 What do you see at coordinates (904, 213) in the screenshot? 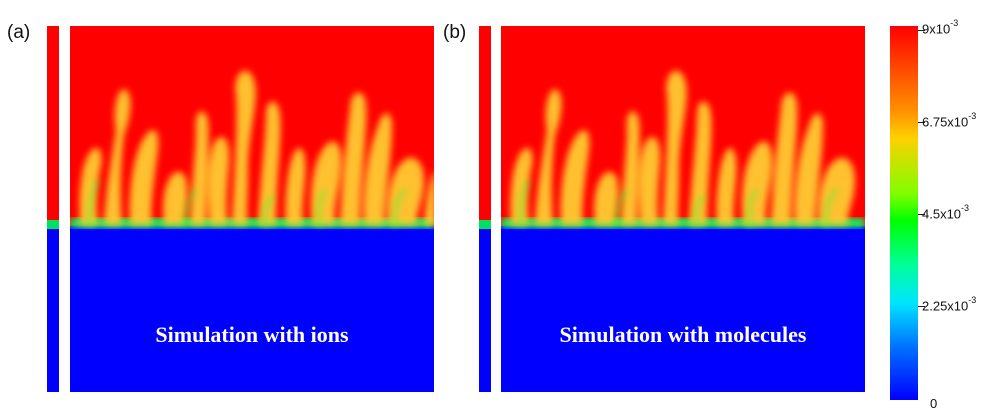
I see `colorbar` at bounding box center [904, 213].